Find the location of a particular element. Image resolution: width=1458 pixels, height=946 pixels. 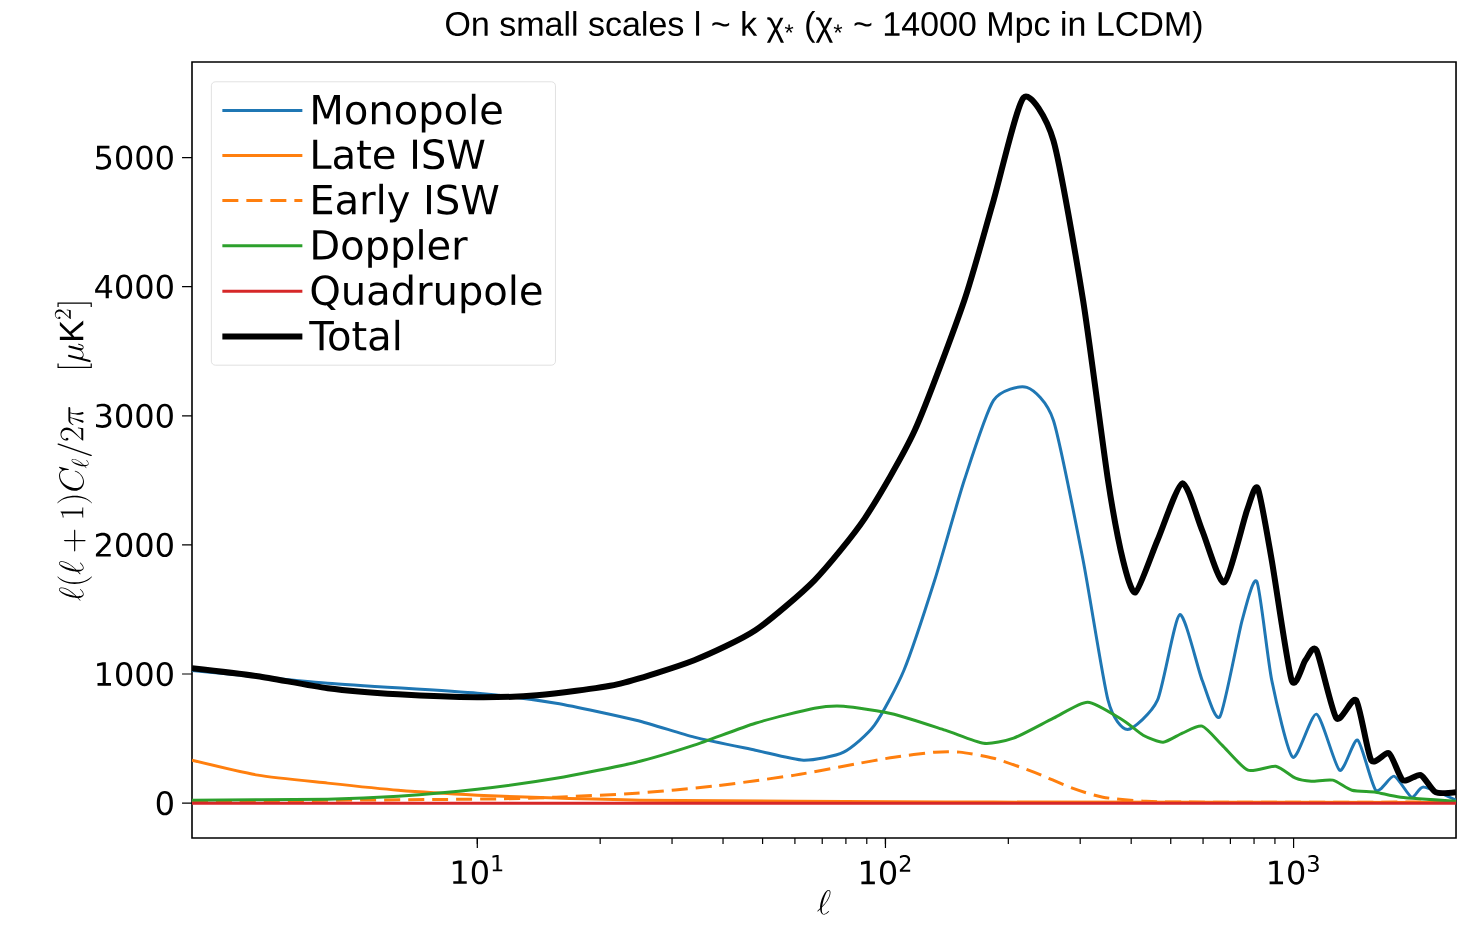

x-axis-title: $\ell$ is located at coordinates (824, 902).